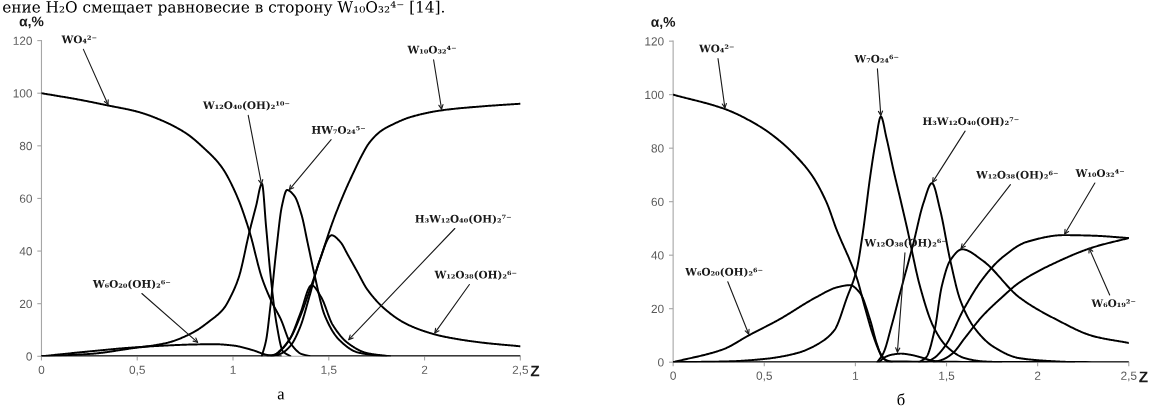 The height and width of the screenshot is (410, 1155). I want to click on annotation: W₁₂O₄₀(OH)₂¹⁰⁻, so click(246, 106).